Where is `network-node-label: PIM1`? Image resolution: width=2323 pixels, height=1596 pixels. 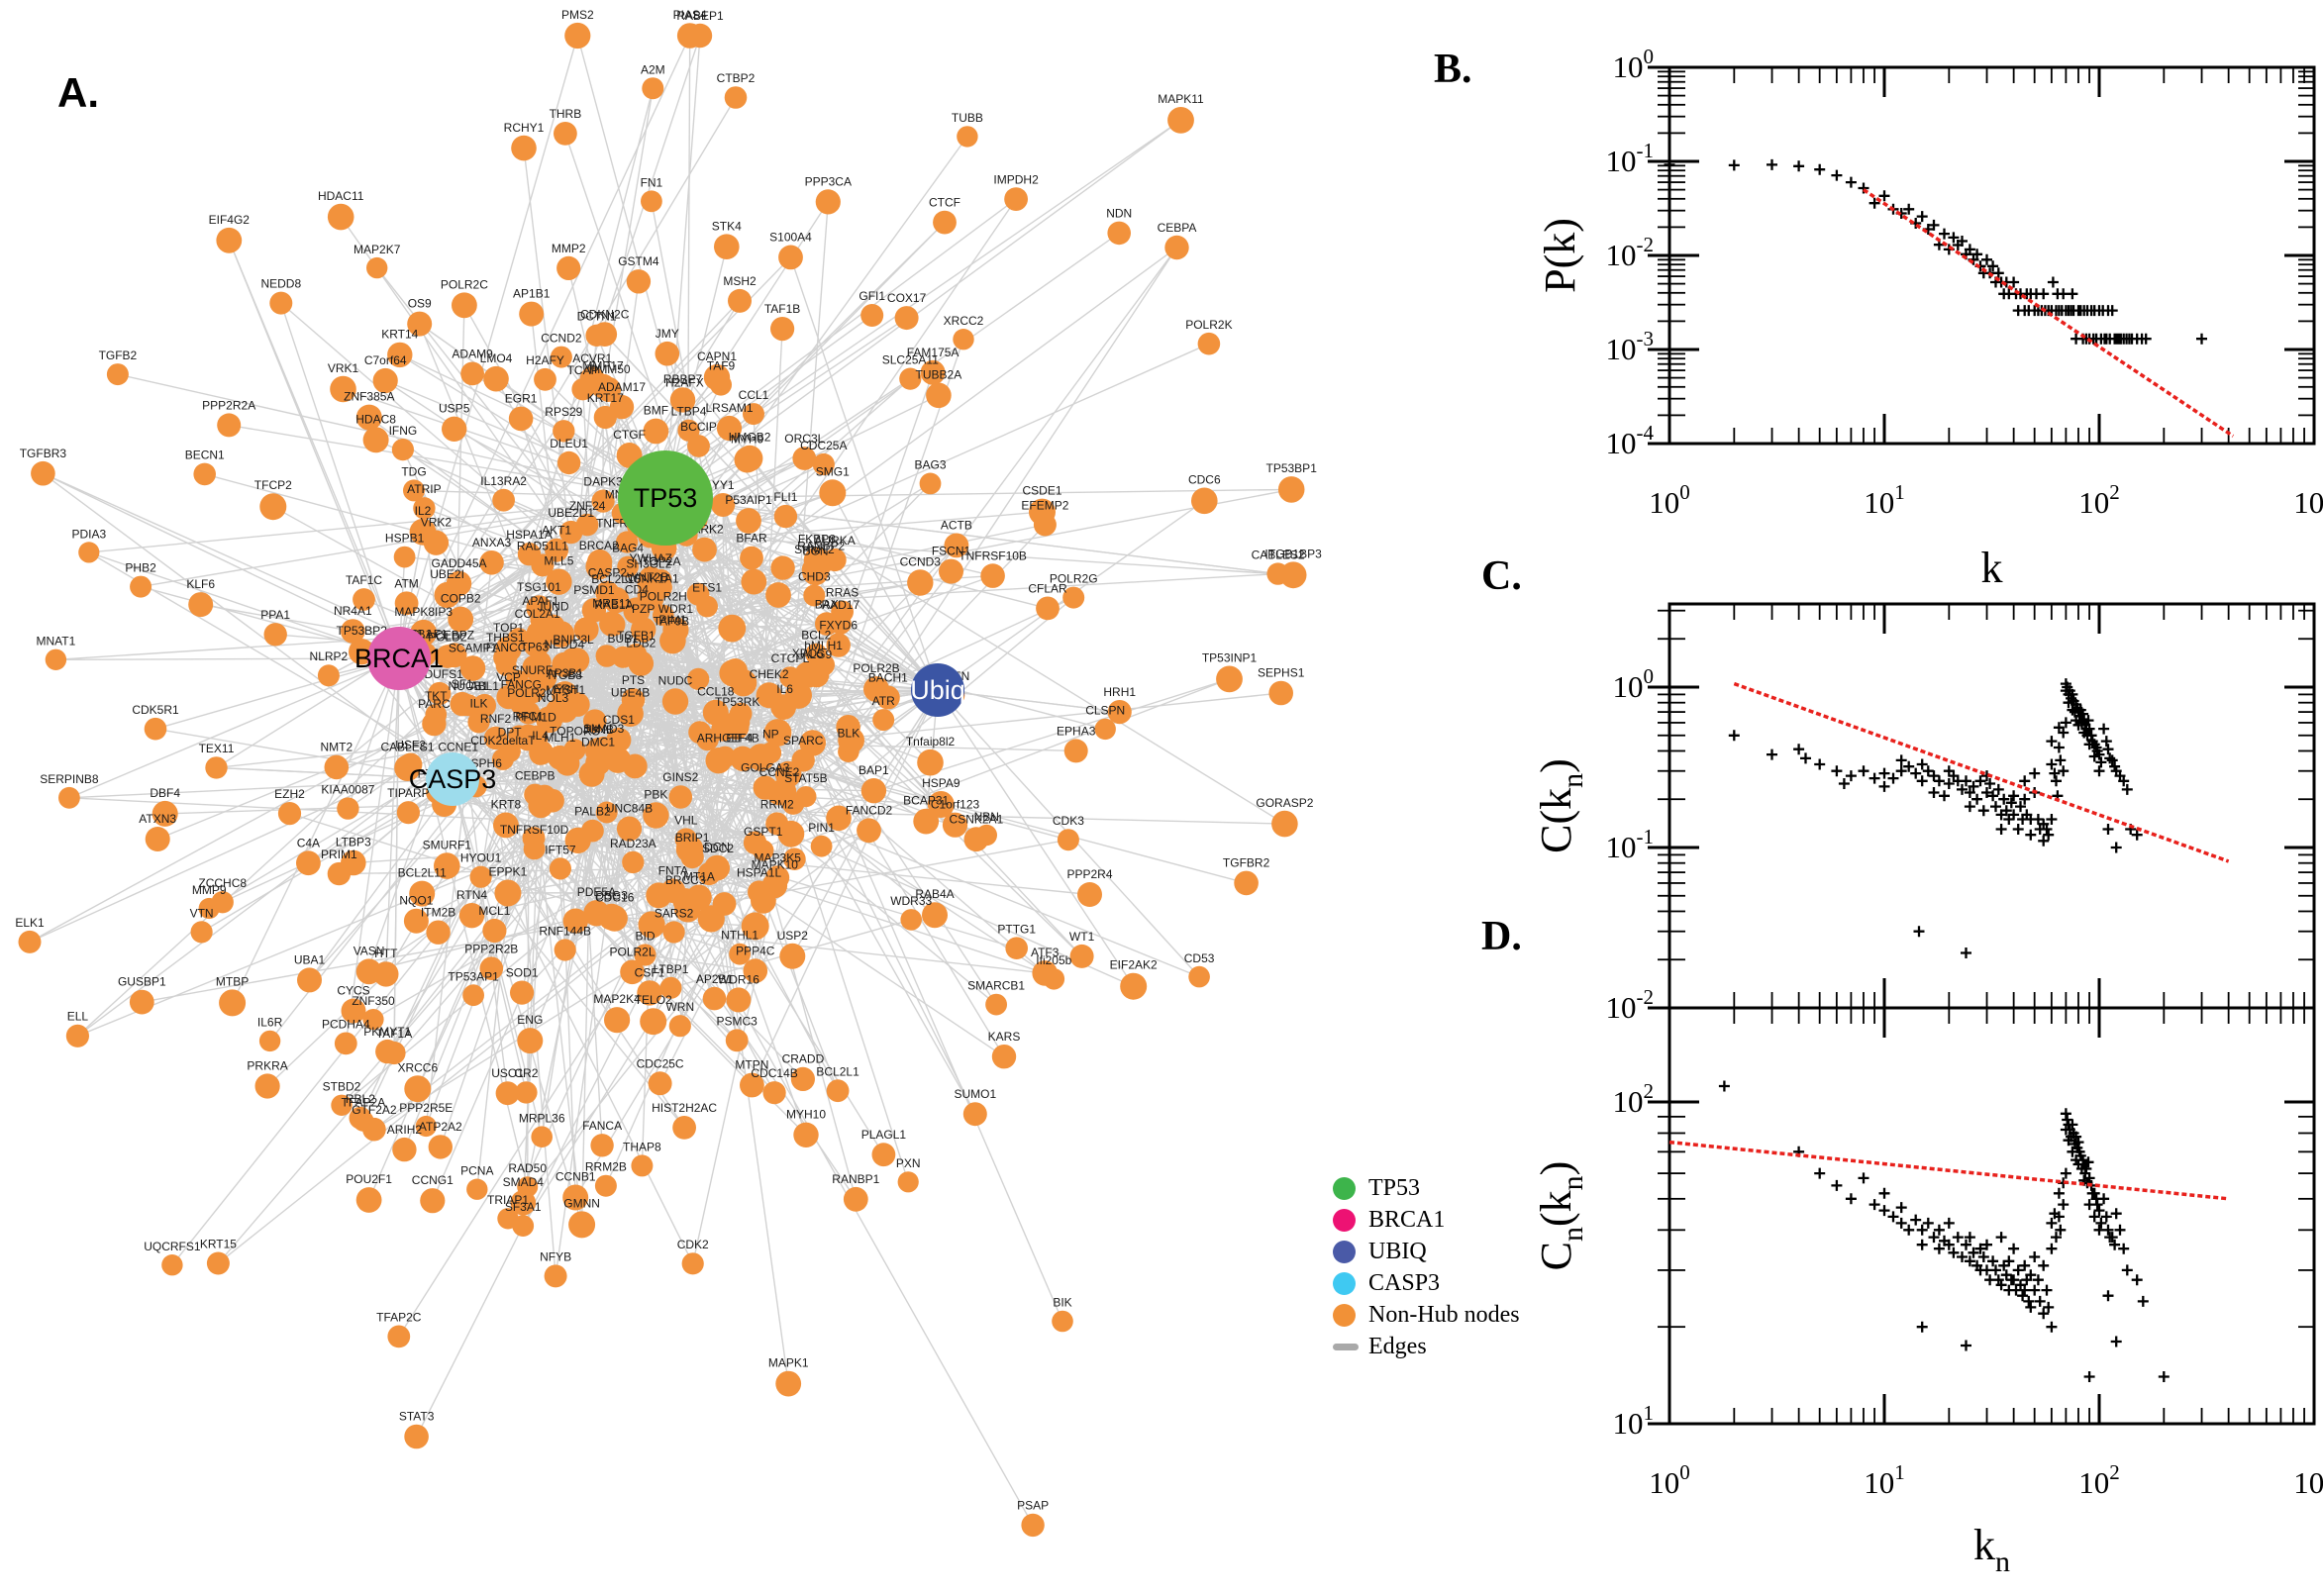 network-node-label: PIM1 is located at coordinates (672, 620).